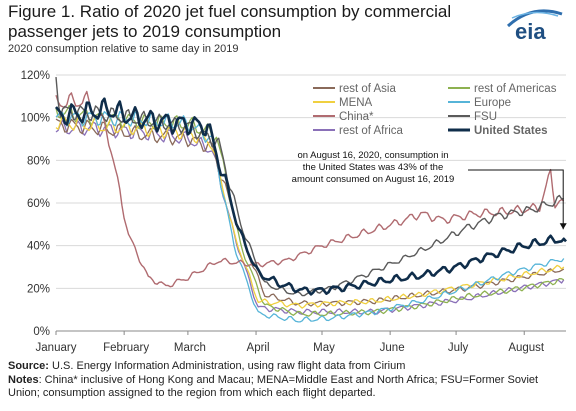  What do you see at coordinates (35, 76) in the screenshot?
I see `y-tick-label: 120%` at bounding box center [35, 76].